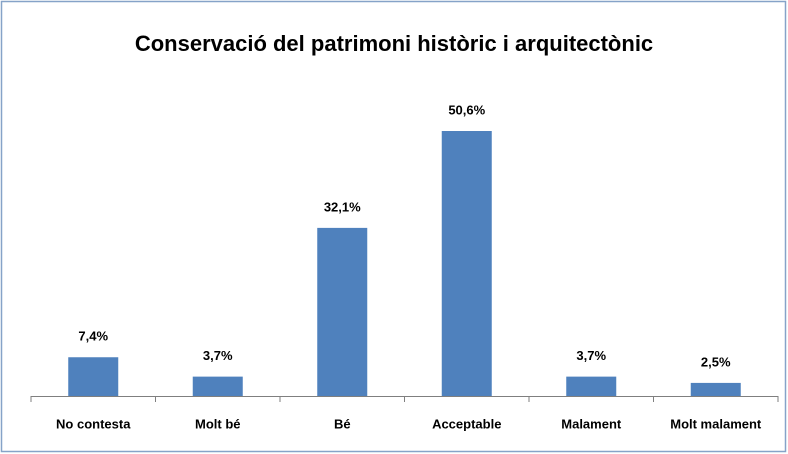  Describe the element at coordinates (466, 109) in the screenshot. I see `data-label: 50,6%` at that location.